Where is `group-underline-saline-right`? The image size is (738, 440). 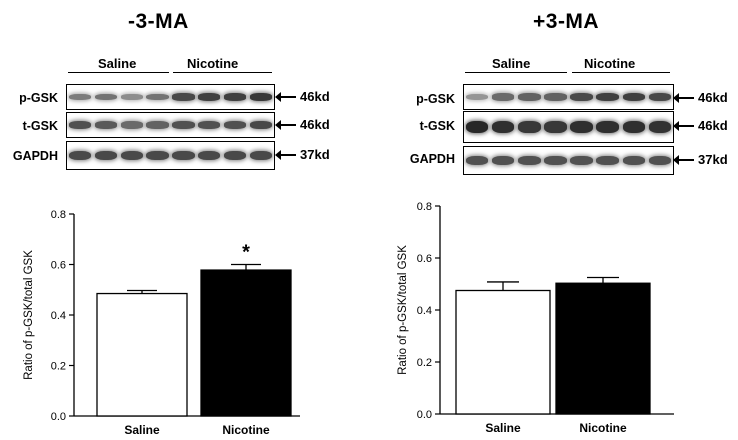
group-underline-saline-right is located at coordinates (516, 72).